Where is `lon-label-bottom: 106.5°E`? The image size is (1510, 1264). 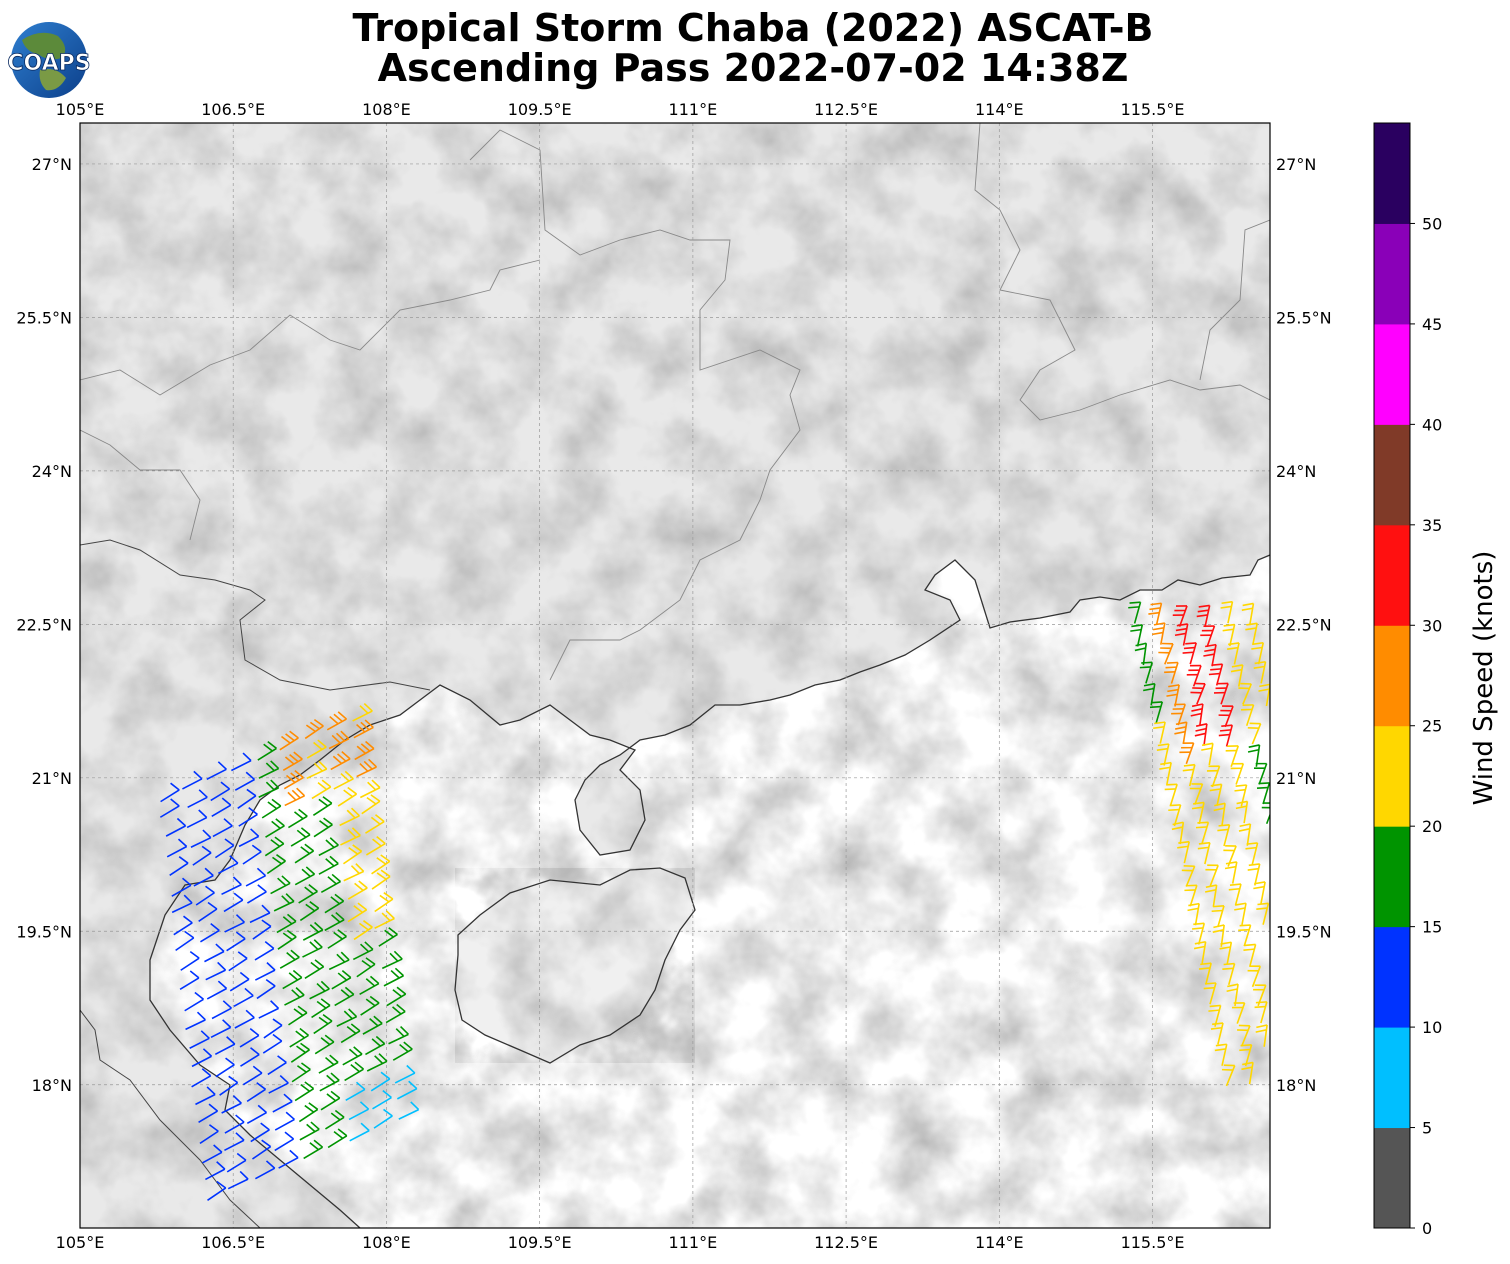 lon-label-bottom: 106.5°E is located at coordinates (233, 1242).